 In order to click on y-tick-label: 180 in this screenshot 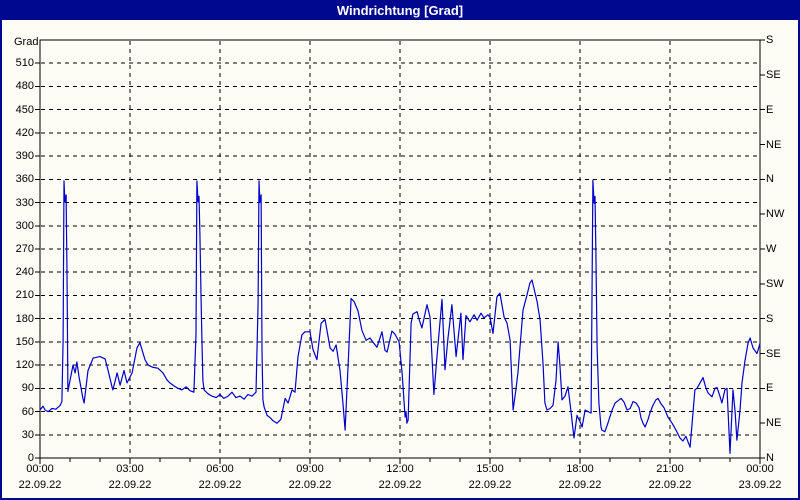, I will do `click(24, 318)`.